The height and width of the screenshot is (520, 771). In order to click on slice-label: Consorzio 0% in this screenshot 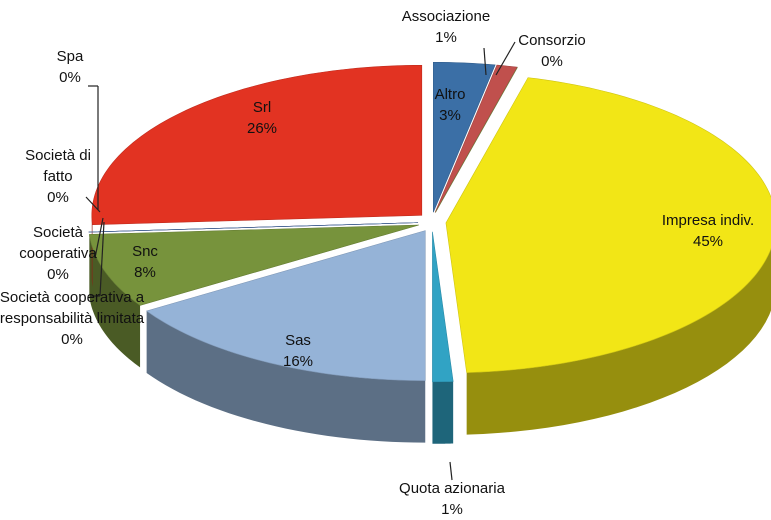, I will do `click(552, 51)`.